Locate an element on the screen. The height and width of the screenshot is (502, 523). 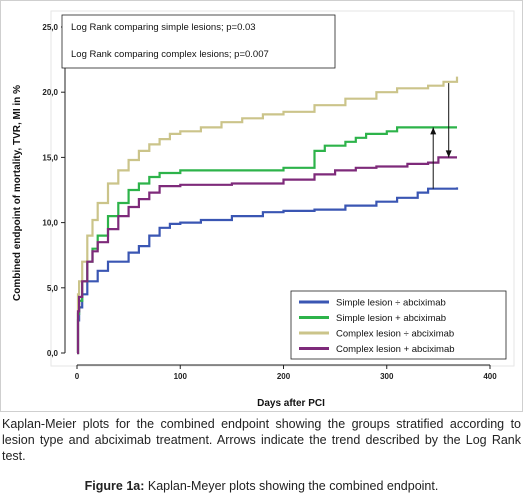
y-tick-label: 10,0 is located at coordinates (50, 223).